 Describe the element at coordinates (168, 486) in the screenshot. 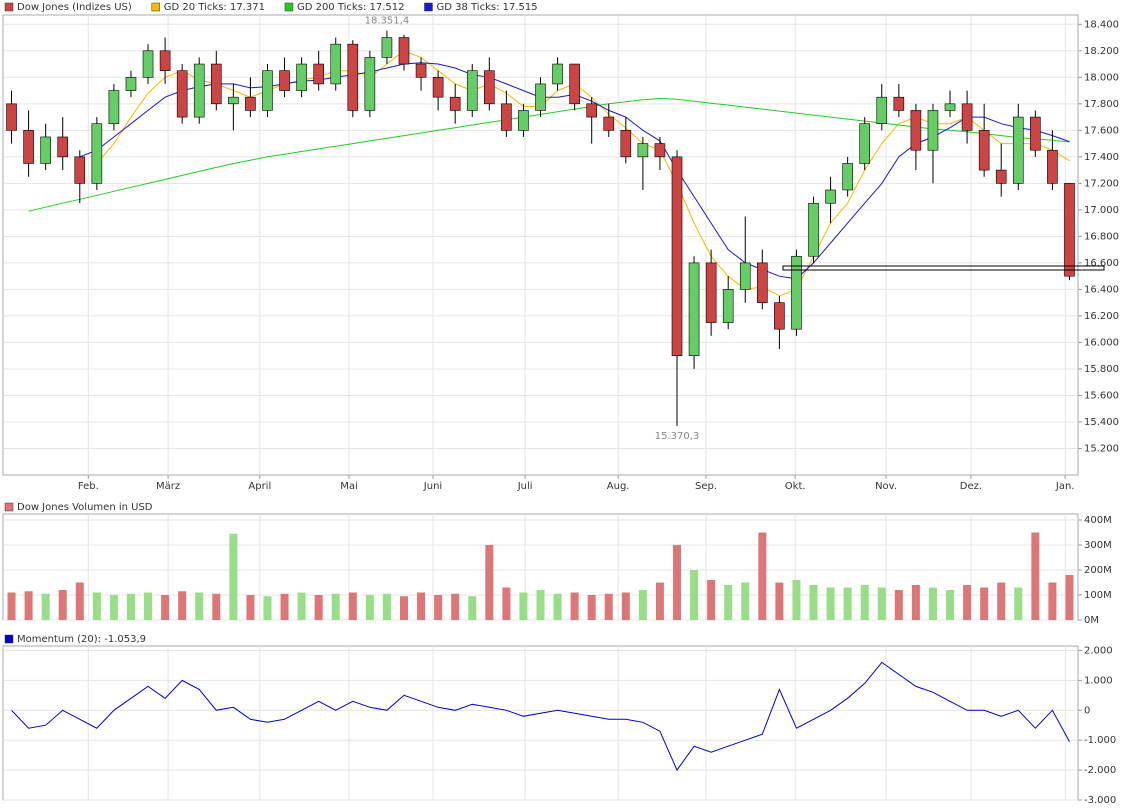

I see `x-tick-label: März` at that location.